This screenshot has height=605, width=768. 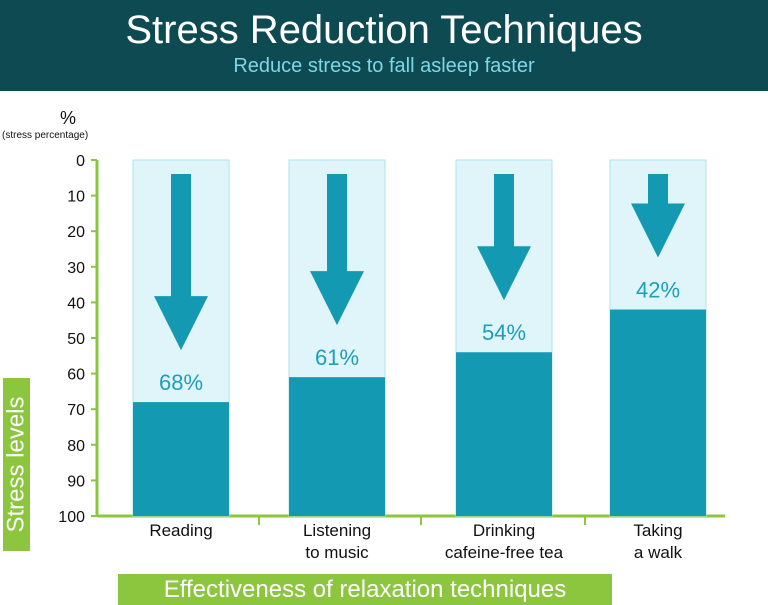 What do you see at coordinates (181, 382) in the screenshot?
I see `value-label: 68%` at bounding box center [181, 382].